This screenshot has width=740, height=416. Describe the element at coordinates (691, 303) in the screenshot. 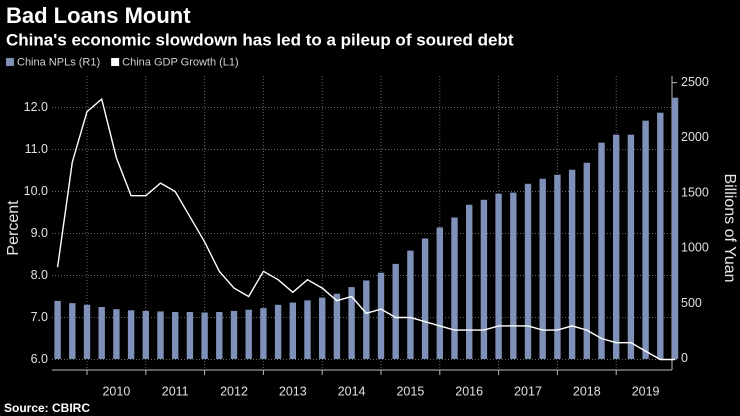

I see `y2-tick-label: 500` at that location.